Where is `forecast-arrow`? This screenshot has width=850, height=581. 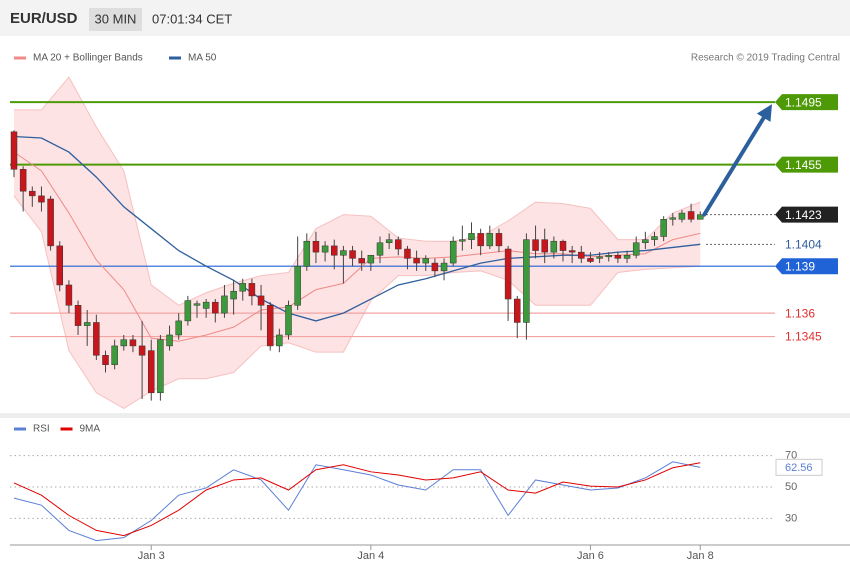 forecast-arrow is located at coordinates (735, 164).